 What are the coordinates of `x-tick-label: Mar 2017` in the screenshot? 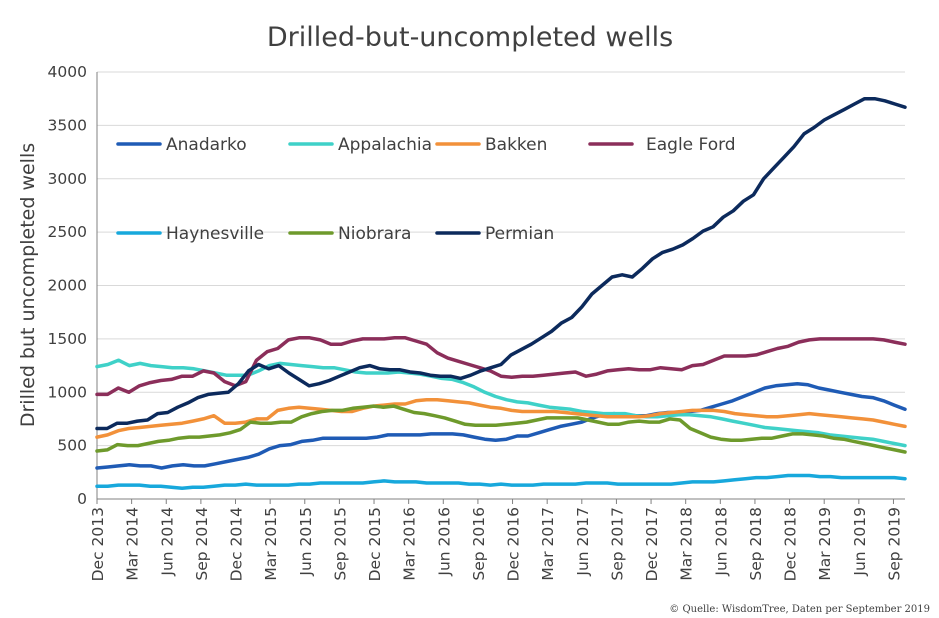 It's located at (548, 544).